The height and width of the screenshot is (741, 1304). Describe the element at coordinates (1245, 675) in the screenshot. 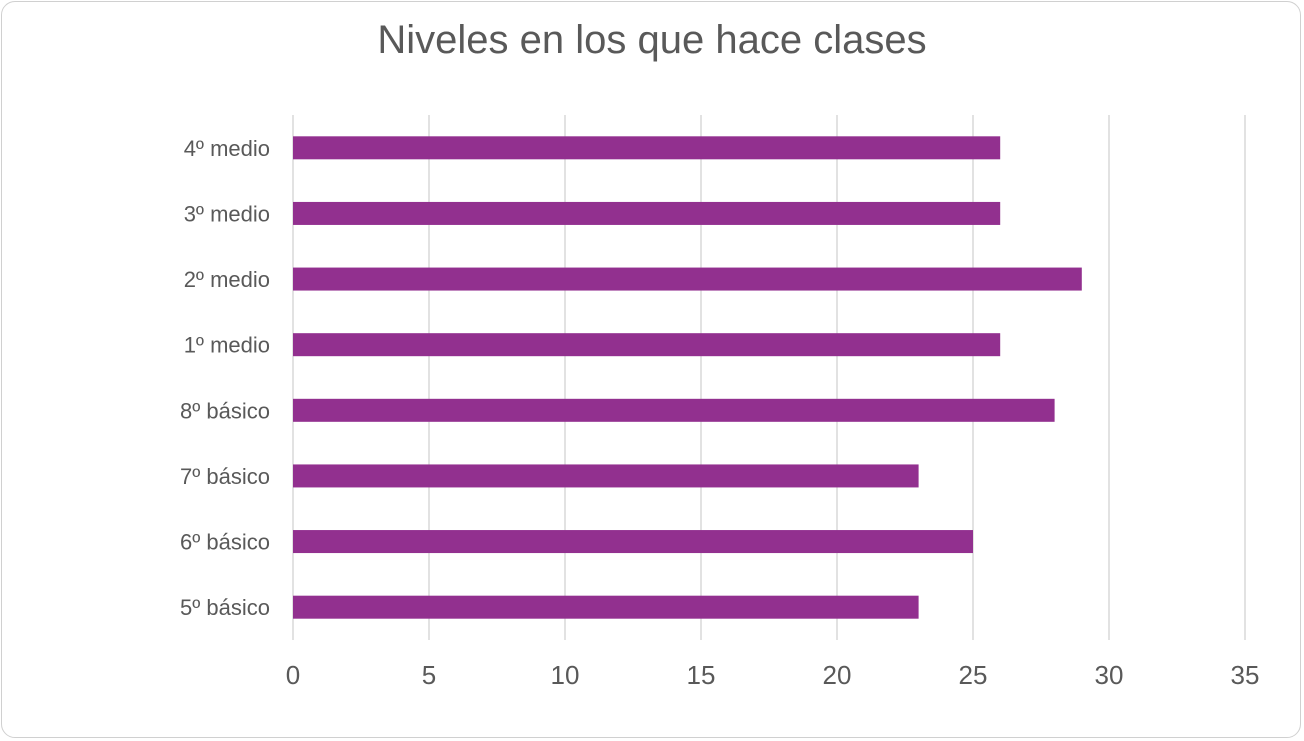

I see `x-tick-label: 35` at that location.